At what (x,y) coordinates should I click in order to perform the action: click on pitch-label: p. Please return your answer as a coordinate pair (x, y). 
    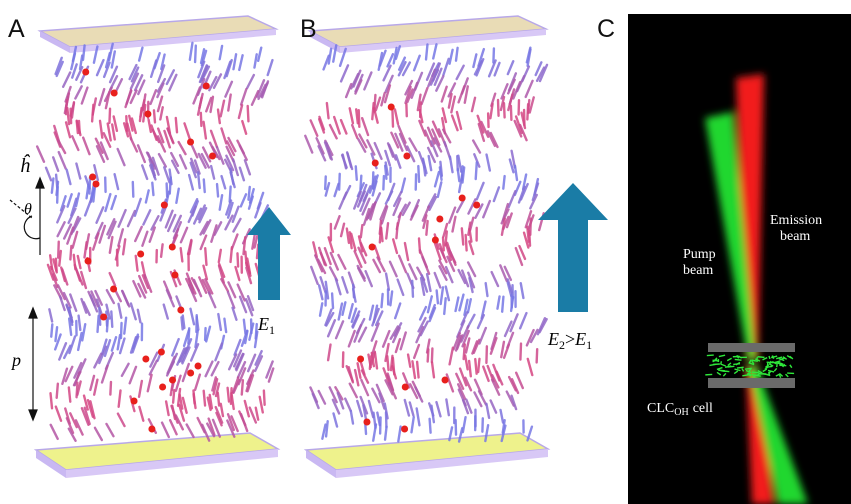
    Looking at the image, I should click on (15, 360).